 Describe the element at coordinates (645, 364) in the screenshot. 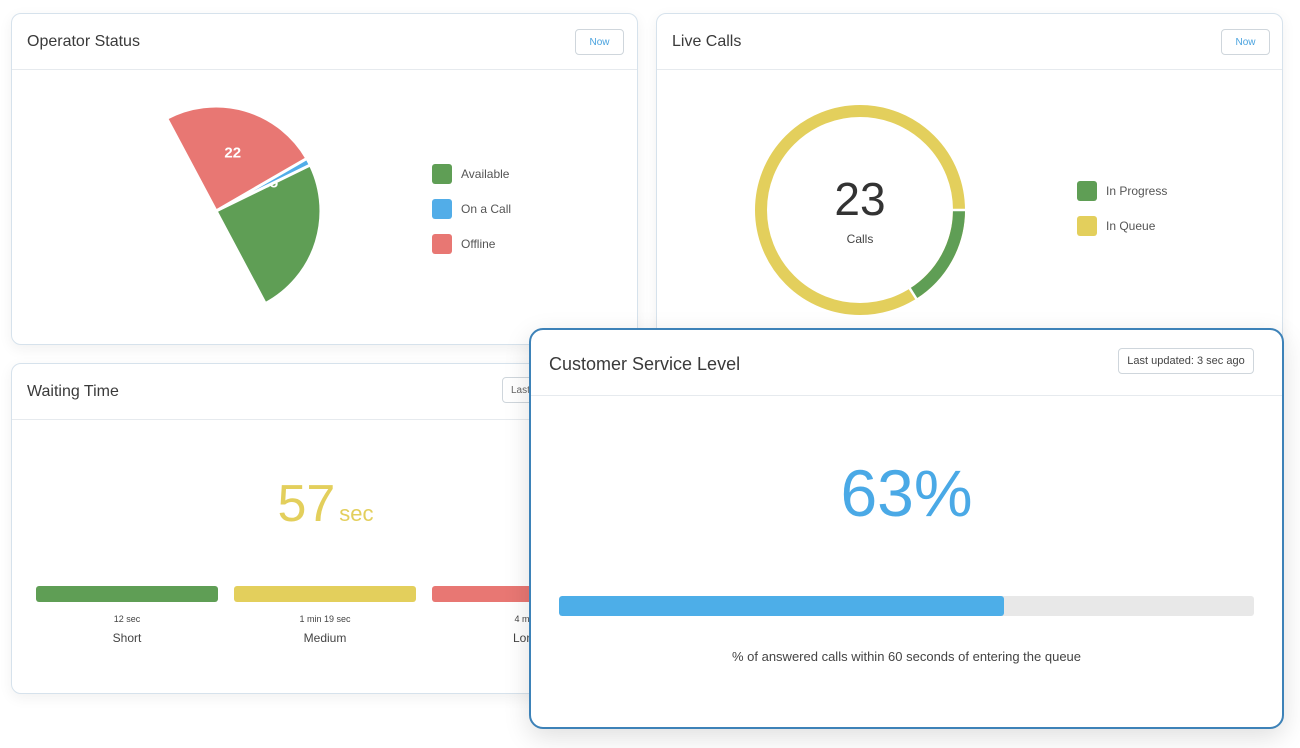

I see `card-title: Customer Service Level` at that location.